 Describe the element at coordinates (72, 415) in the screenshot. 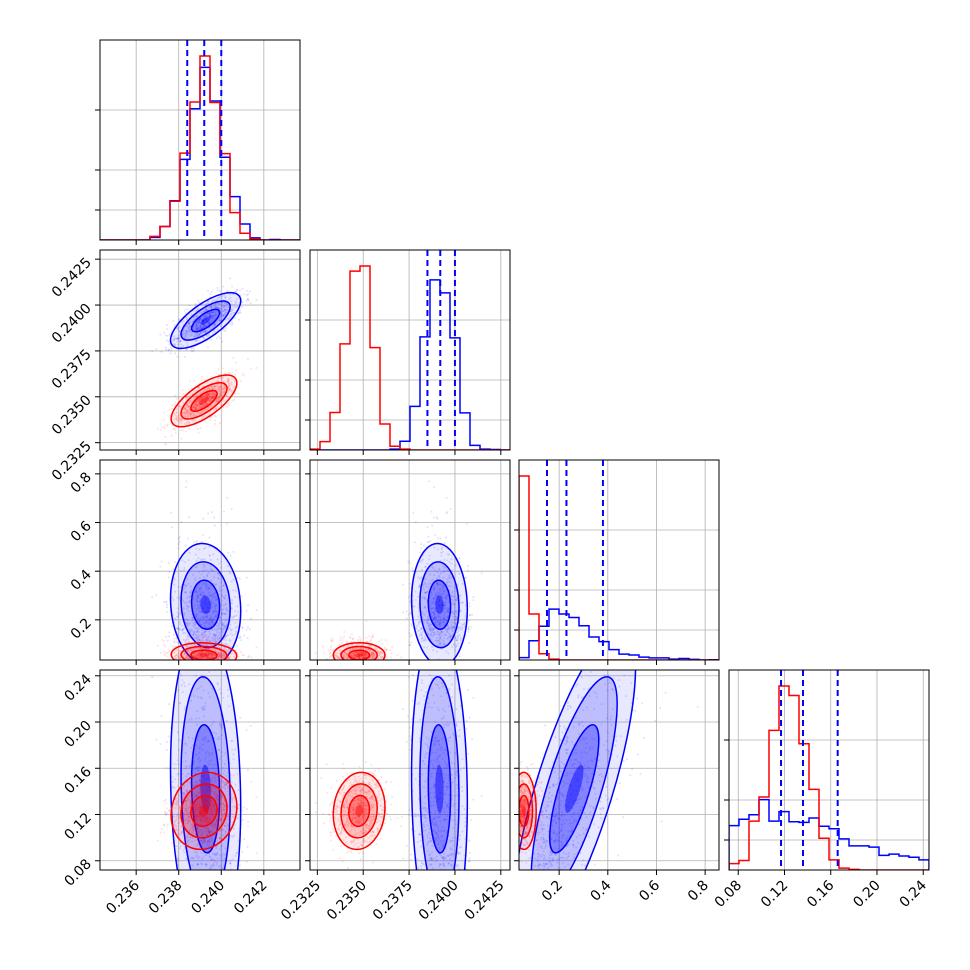

I see `y-tick-label: 0.2350` at that location.